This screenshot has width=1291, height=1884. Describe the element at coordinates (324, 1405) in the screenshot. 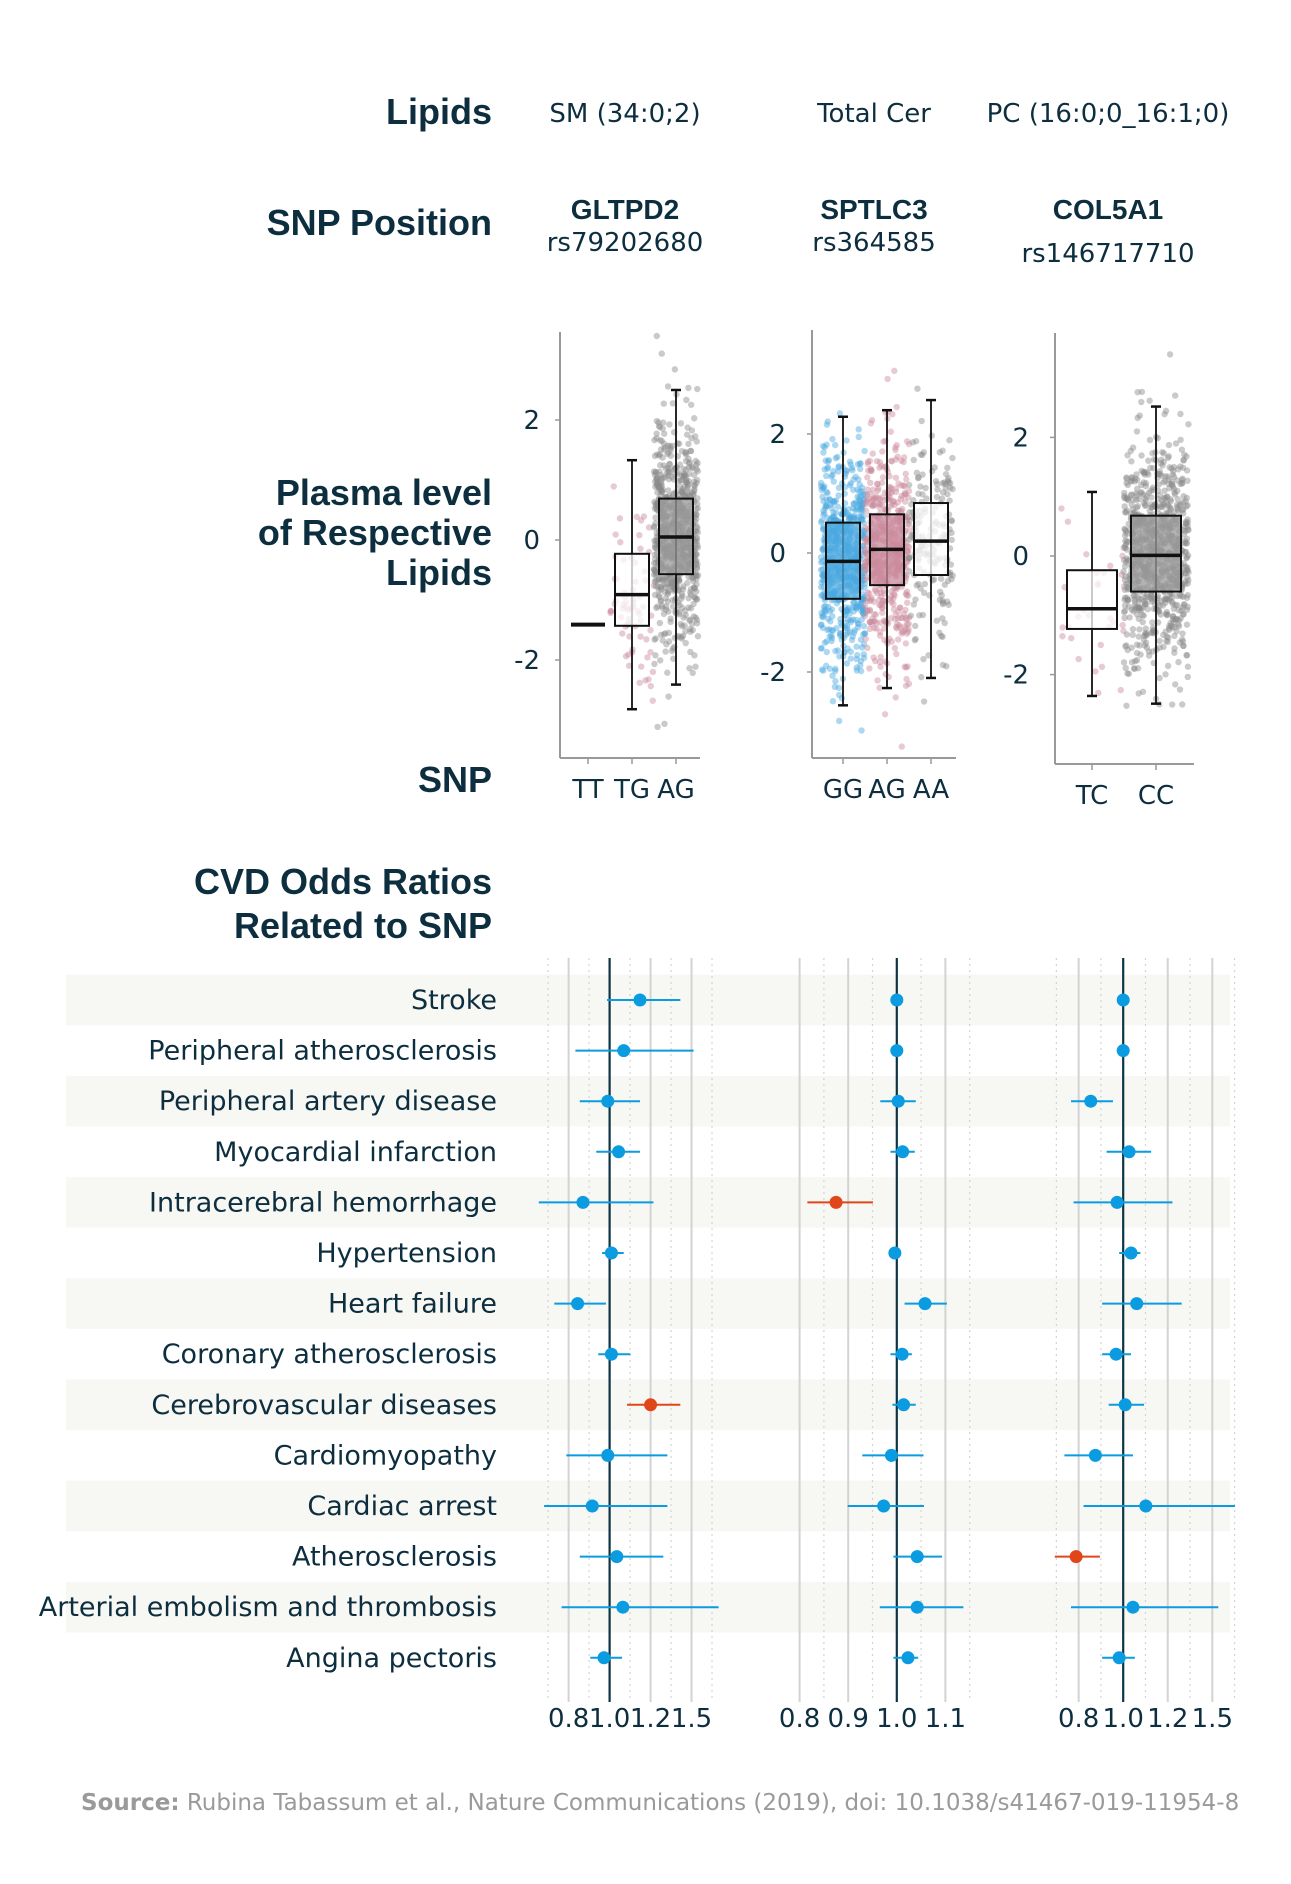

I see `outcome-label: Cerebrovascular diseases` at that location.